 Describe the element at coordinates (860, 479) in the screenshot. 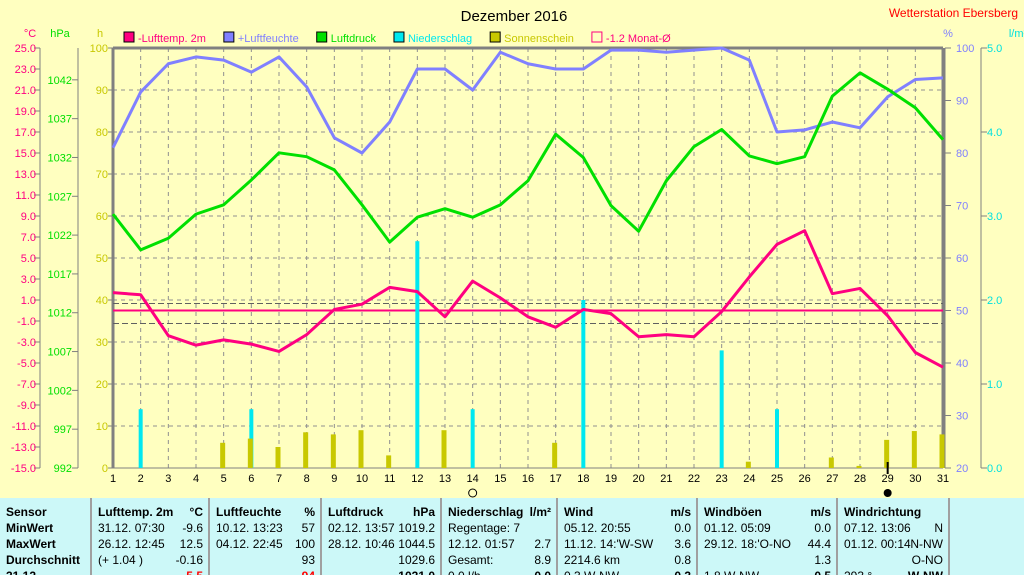

I see `day-label-28: 28` at that location.